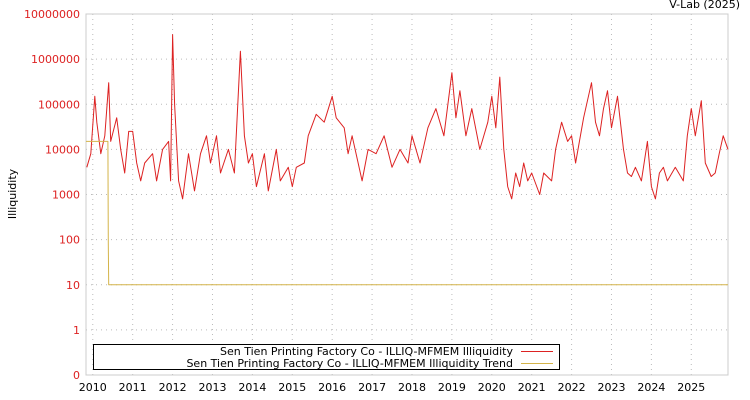 The height and width of the screenshot is (400, 750). Describe the element at coordinates (704, 5) in the screenshot. I see `credit-text: V-Lab (2025)` at that location.